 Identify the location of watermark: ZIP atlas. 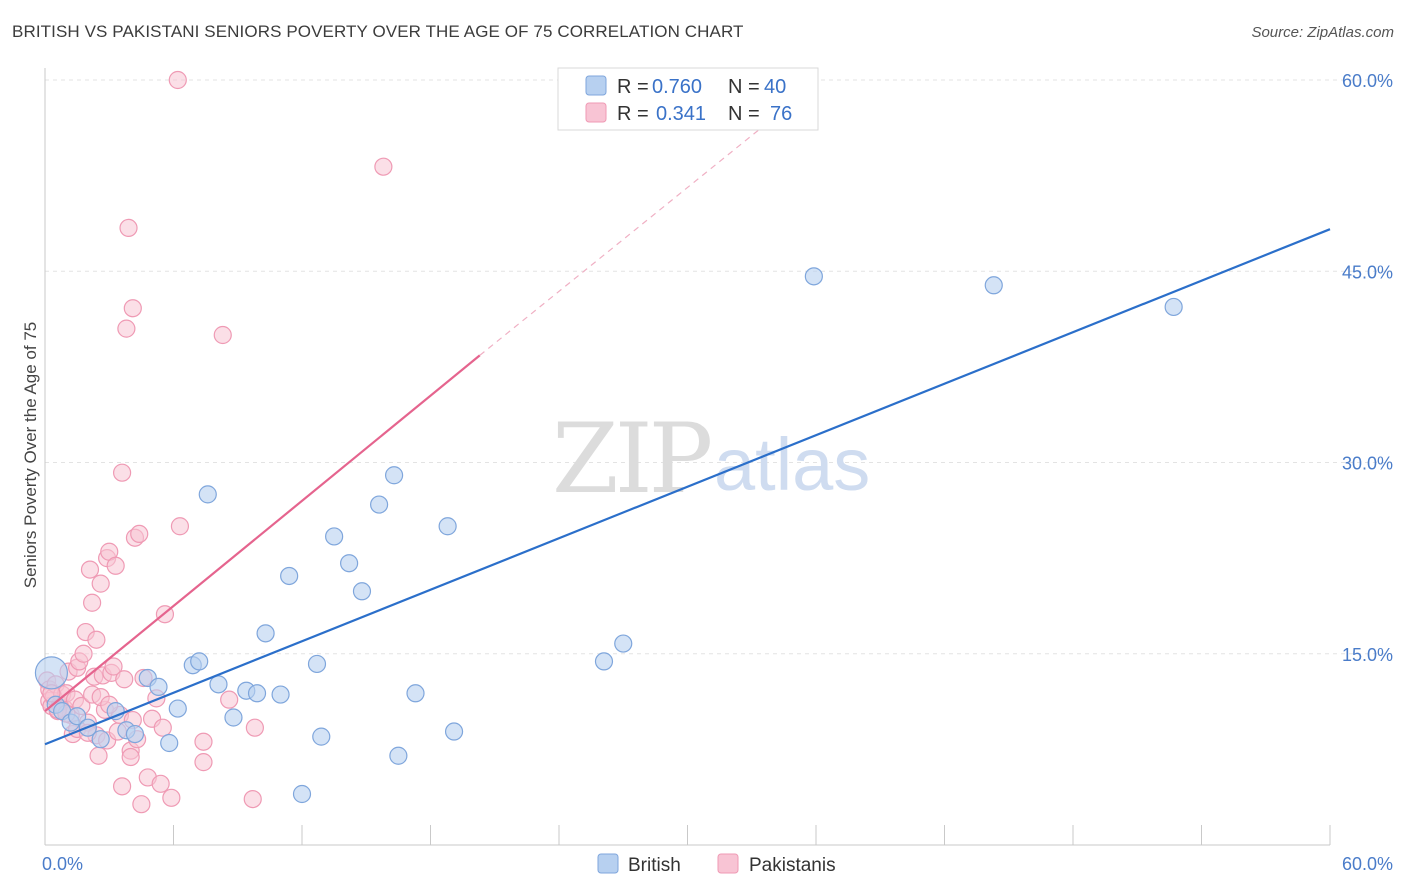
(711, 459).